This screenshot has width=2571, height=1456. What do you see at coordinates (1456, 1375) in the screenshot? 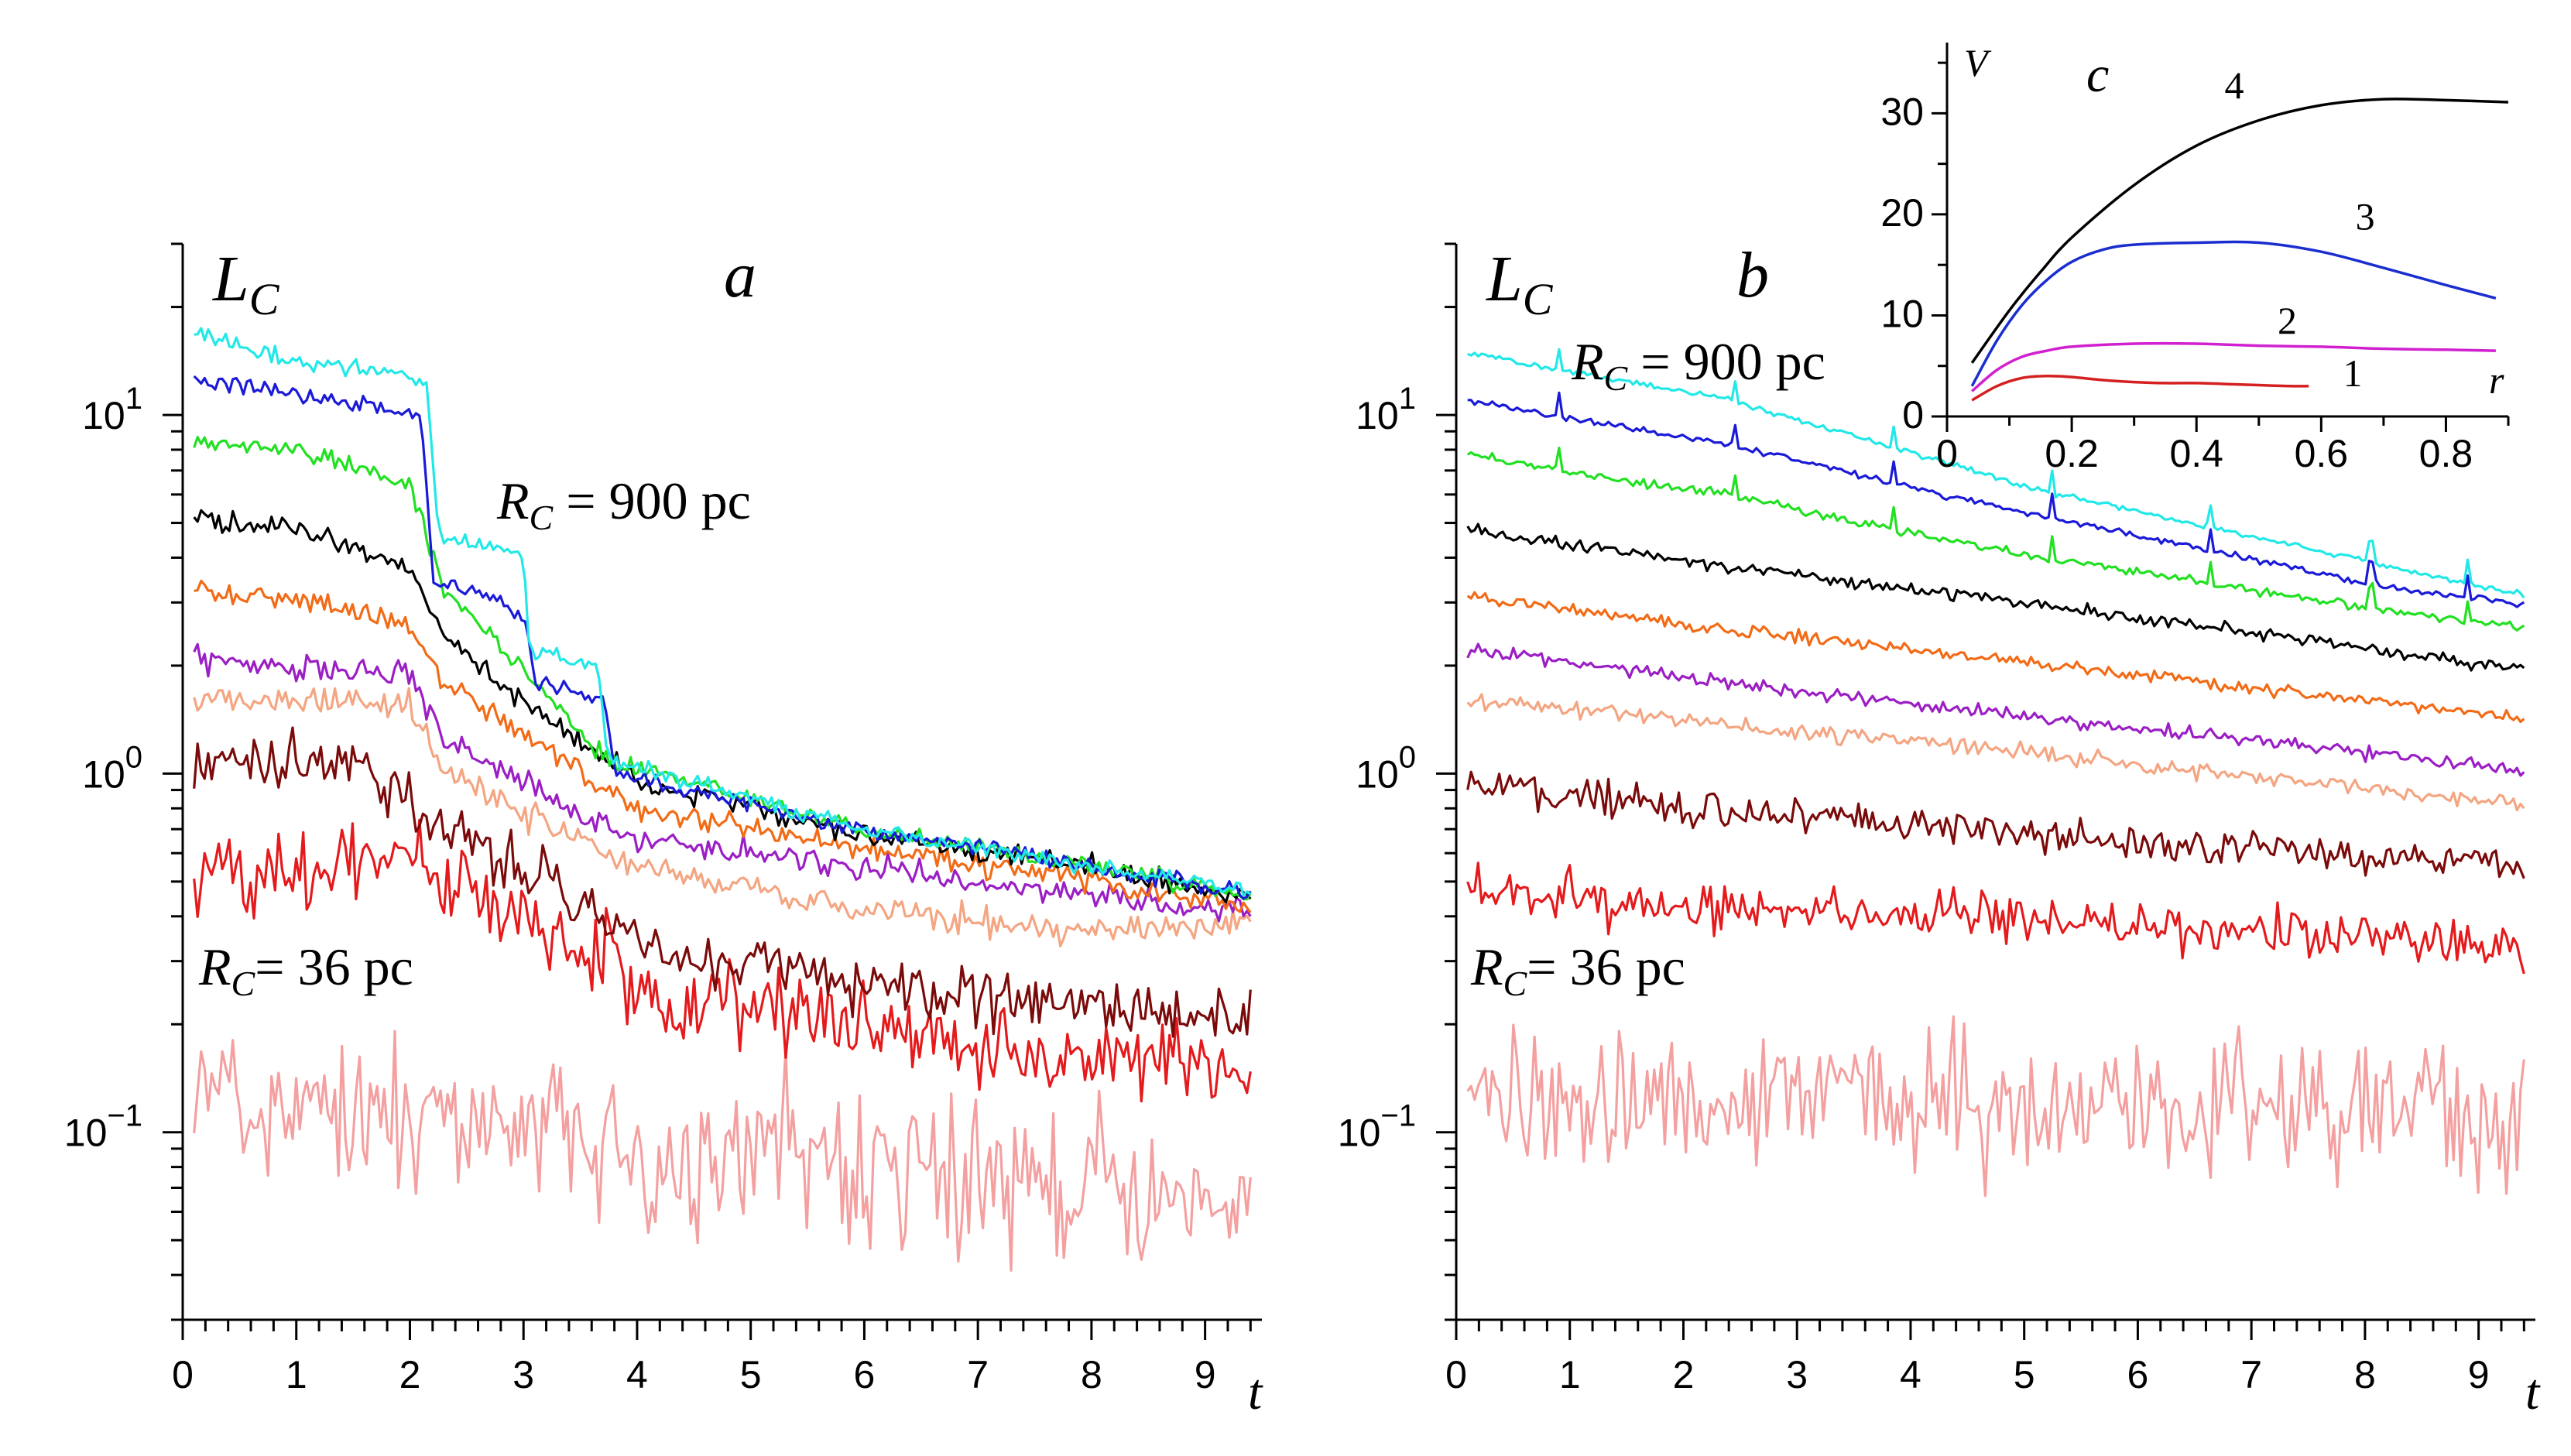
I see `panel-b-x-tick-label: 0` at bounding box center [1456, 1375].